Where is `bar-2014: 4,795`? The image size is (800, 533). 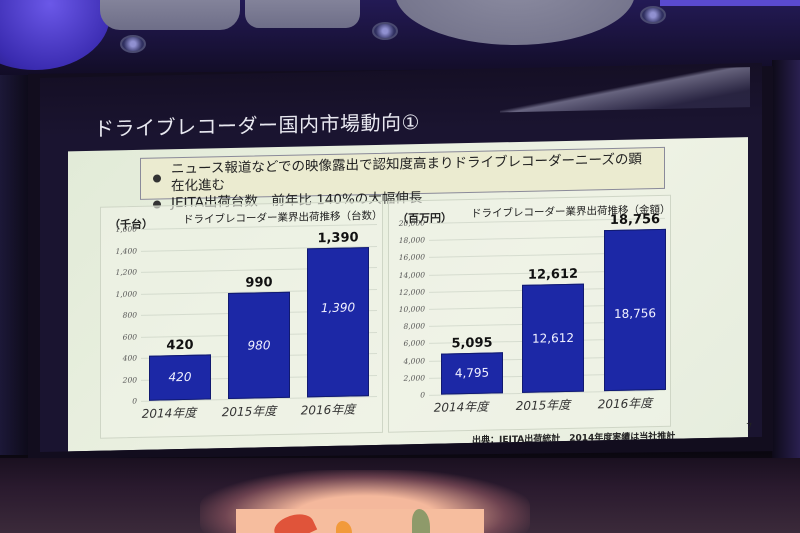
bar-2014: 4,795 is located at coordinates (472, 373).